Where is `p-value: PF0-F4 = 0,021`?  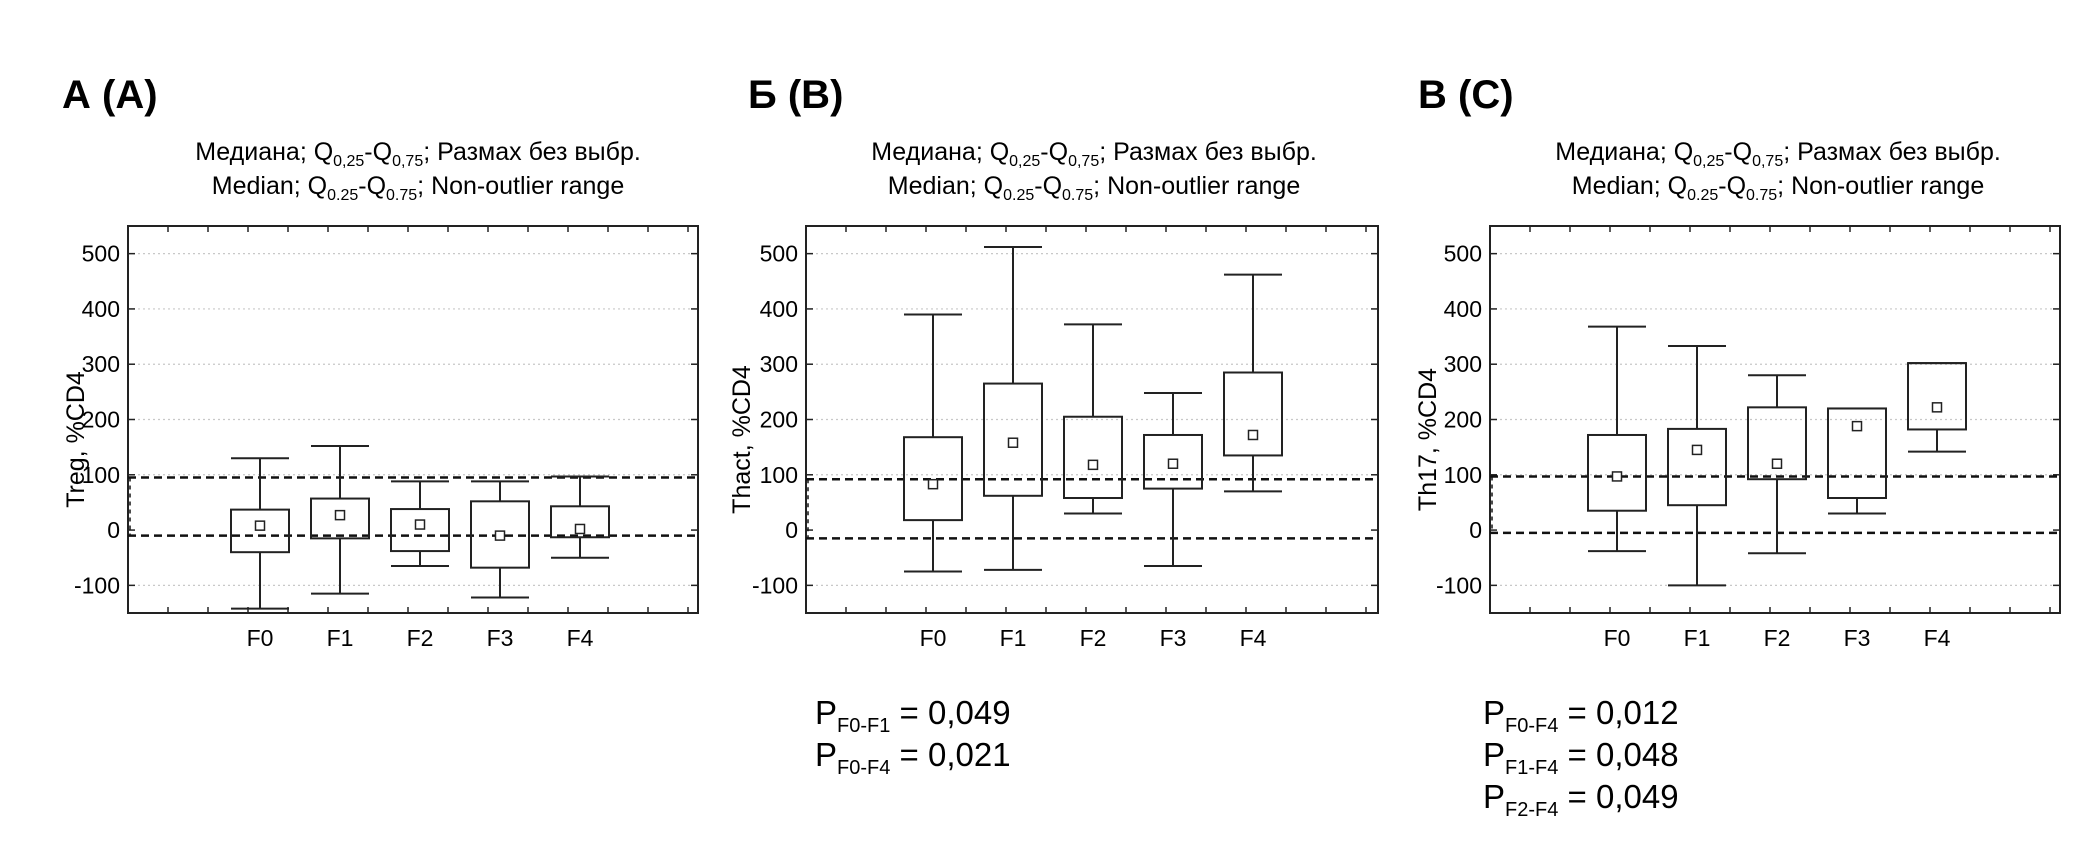
p-value: PF0-F4 = 0,021 is located at coordinates (913, 757).